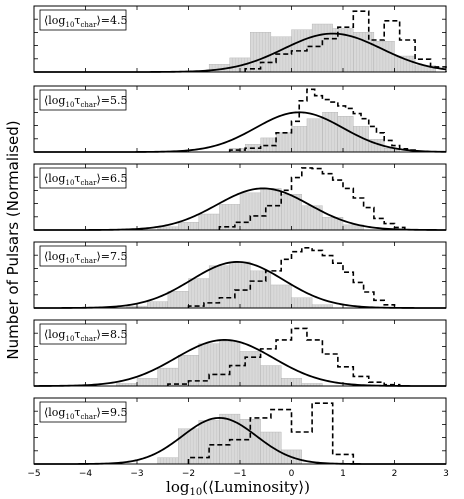 The image size is (464, 499). I want to click on panel-6: ⟨log10τchar⟩=9.5 −5 −4 −3 −2 −1 0 1 2 3, so click(238, 438).